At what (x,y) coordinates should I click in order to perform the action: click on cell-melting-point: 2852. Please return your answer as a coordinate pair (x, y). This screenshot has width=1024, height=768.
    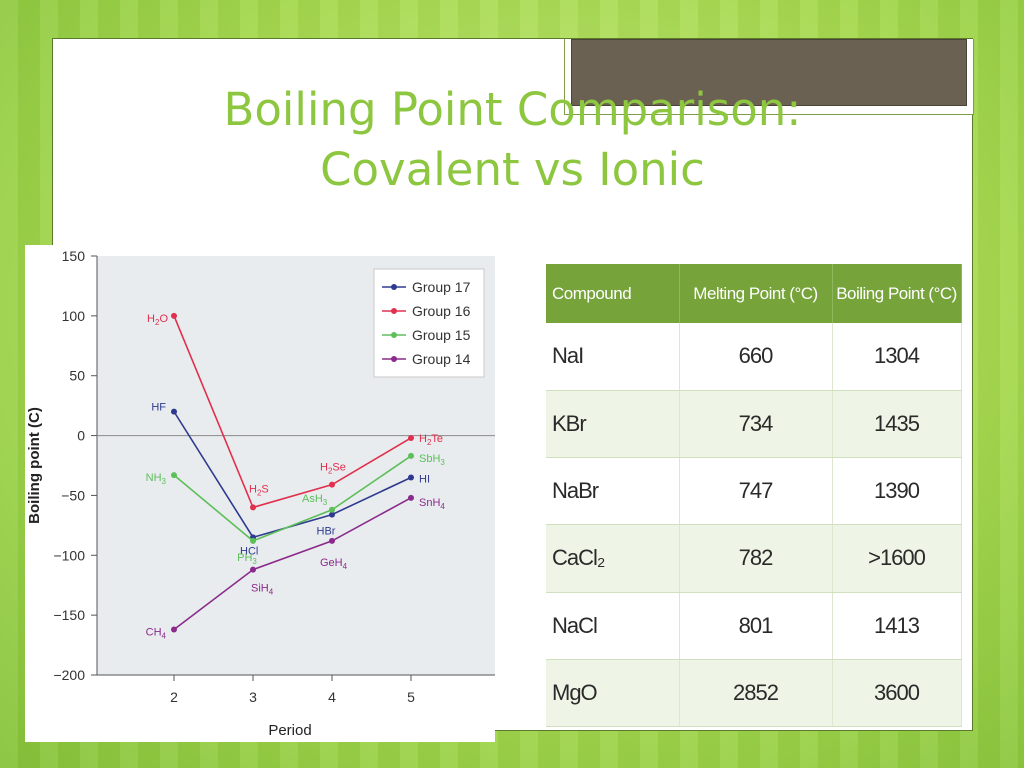
    Looking at the image, I should click on (756, 693).